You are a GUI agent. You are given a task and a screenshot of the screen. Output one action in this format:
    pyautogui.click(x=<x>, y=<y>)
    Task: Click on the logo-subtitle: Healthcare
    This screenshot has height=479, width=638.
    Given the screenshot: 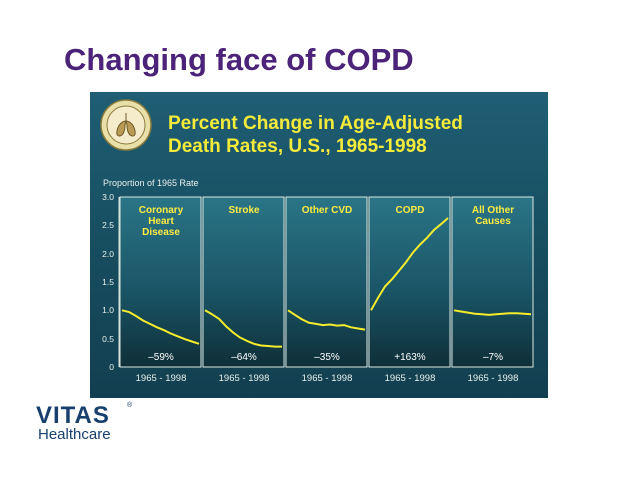 What is the action you would take?
    pyautogui.click(x=74, y=434)
    